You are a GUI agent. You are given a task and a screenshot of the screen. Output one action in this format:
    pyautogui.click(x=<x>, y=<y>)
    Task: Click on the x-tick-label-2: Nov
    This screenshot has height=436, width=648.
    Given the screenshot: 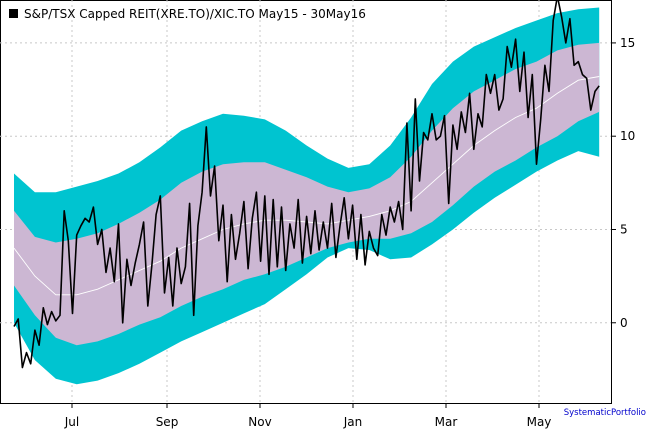 What is the action you would take?
    pyautogui.click(x=259, y=422)
    